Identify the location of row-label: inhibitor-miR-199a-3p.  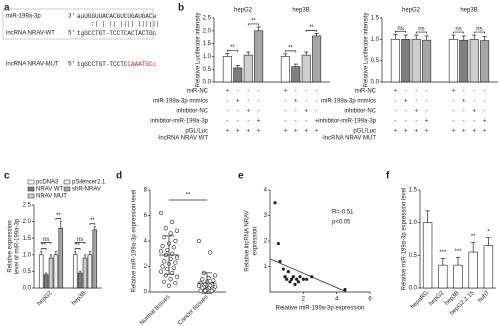
(179, 122).